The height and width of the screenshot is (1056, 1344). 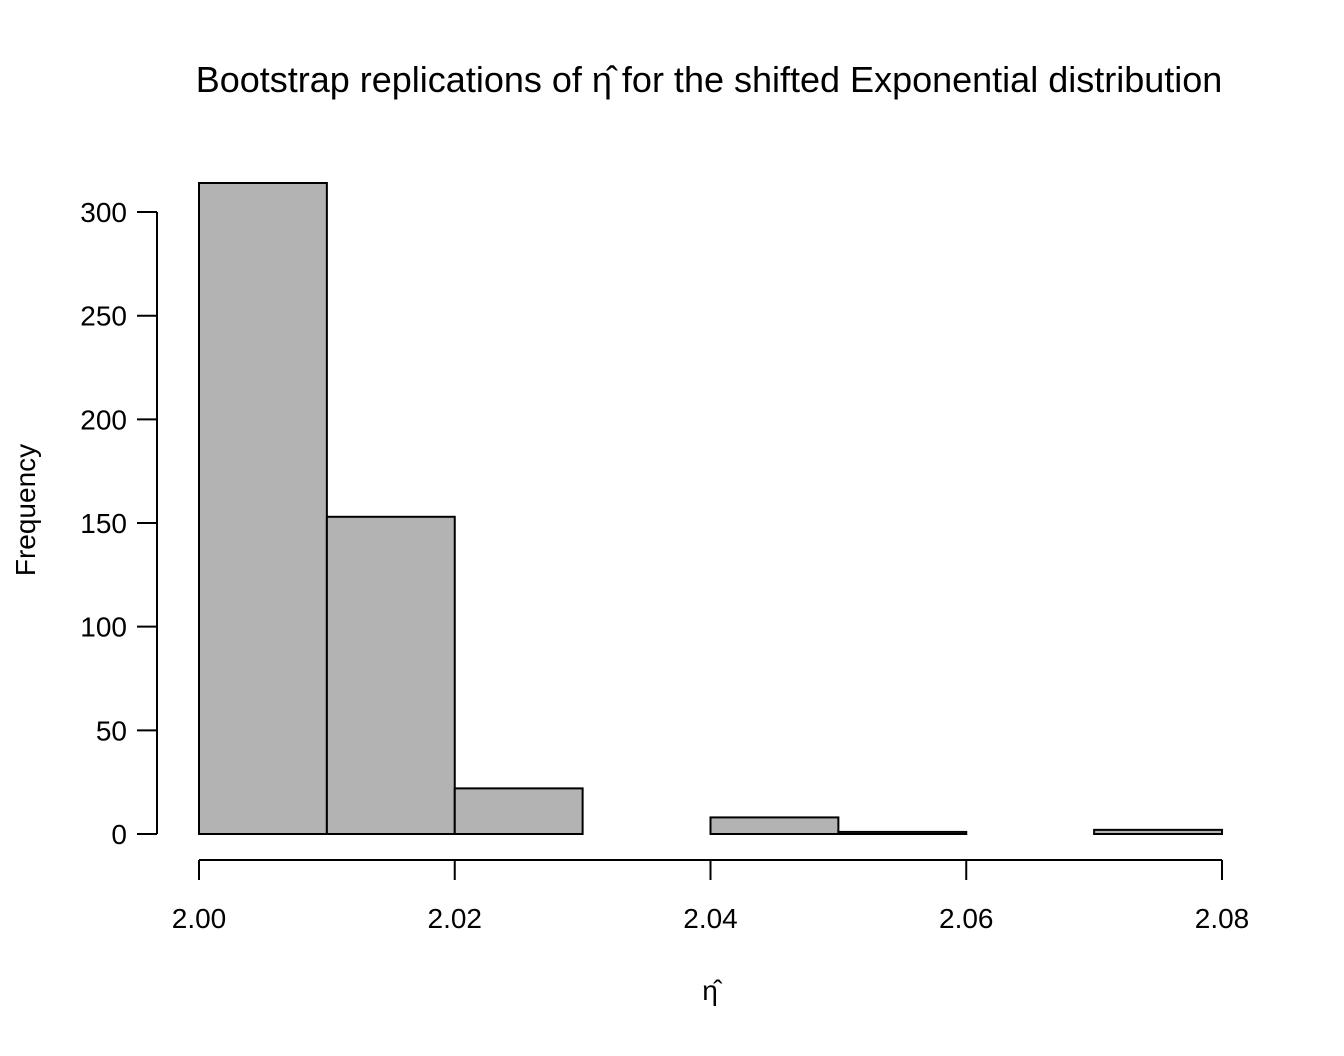 I want to click on y-tick-label: 150, so click(x=103, y=523).